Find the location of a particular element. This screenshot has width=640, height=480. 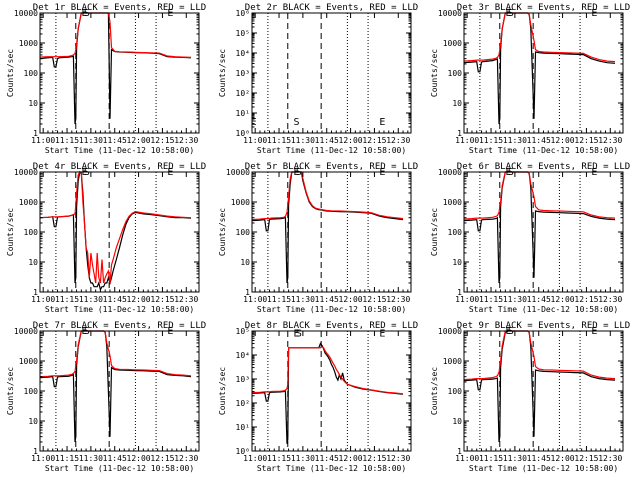

panel-title: Det 3r BLACK = Events, RED = LLD is located at coordinates (543, 8).